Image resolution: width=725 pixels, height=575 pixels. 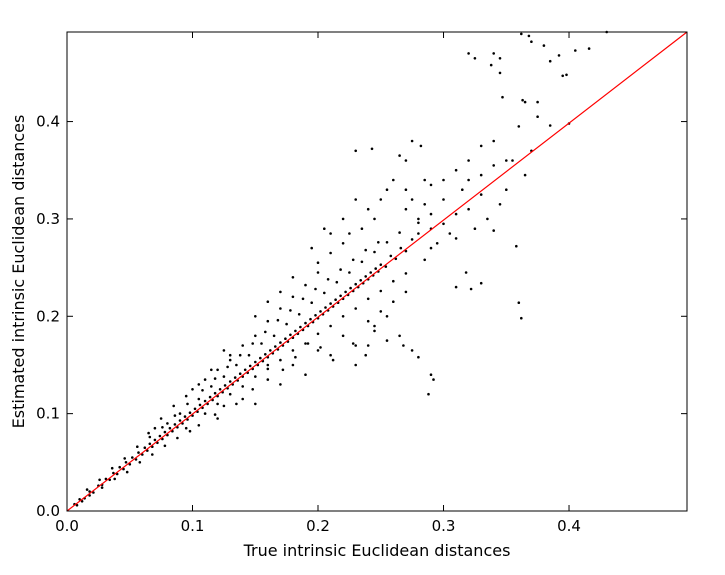 I want to click on x-tick-label: 0.1, so click(x=193, y=526).